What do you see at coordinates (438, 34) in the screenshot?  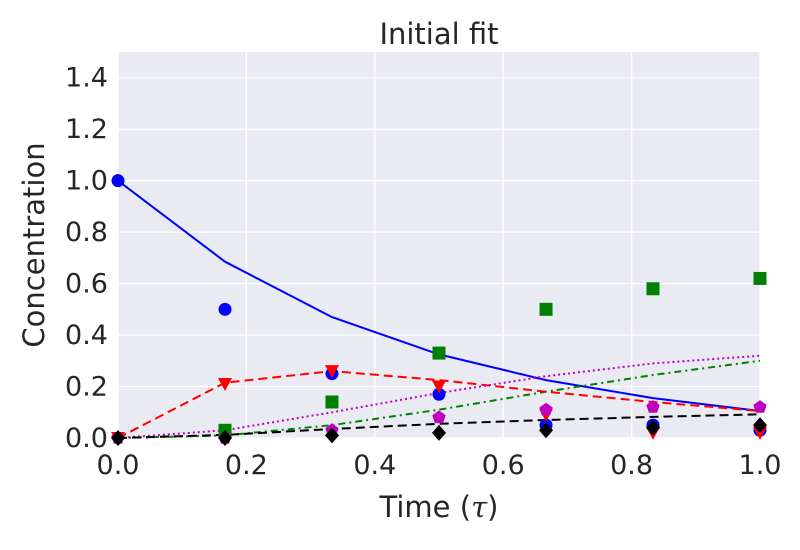 I see `chart-title: Initial fit` at bounding box center [438, 34].